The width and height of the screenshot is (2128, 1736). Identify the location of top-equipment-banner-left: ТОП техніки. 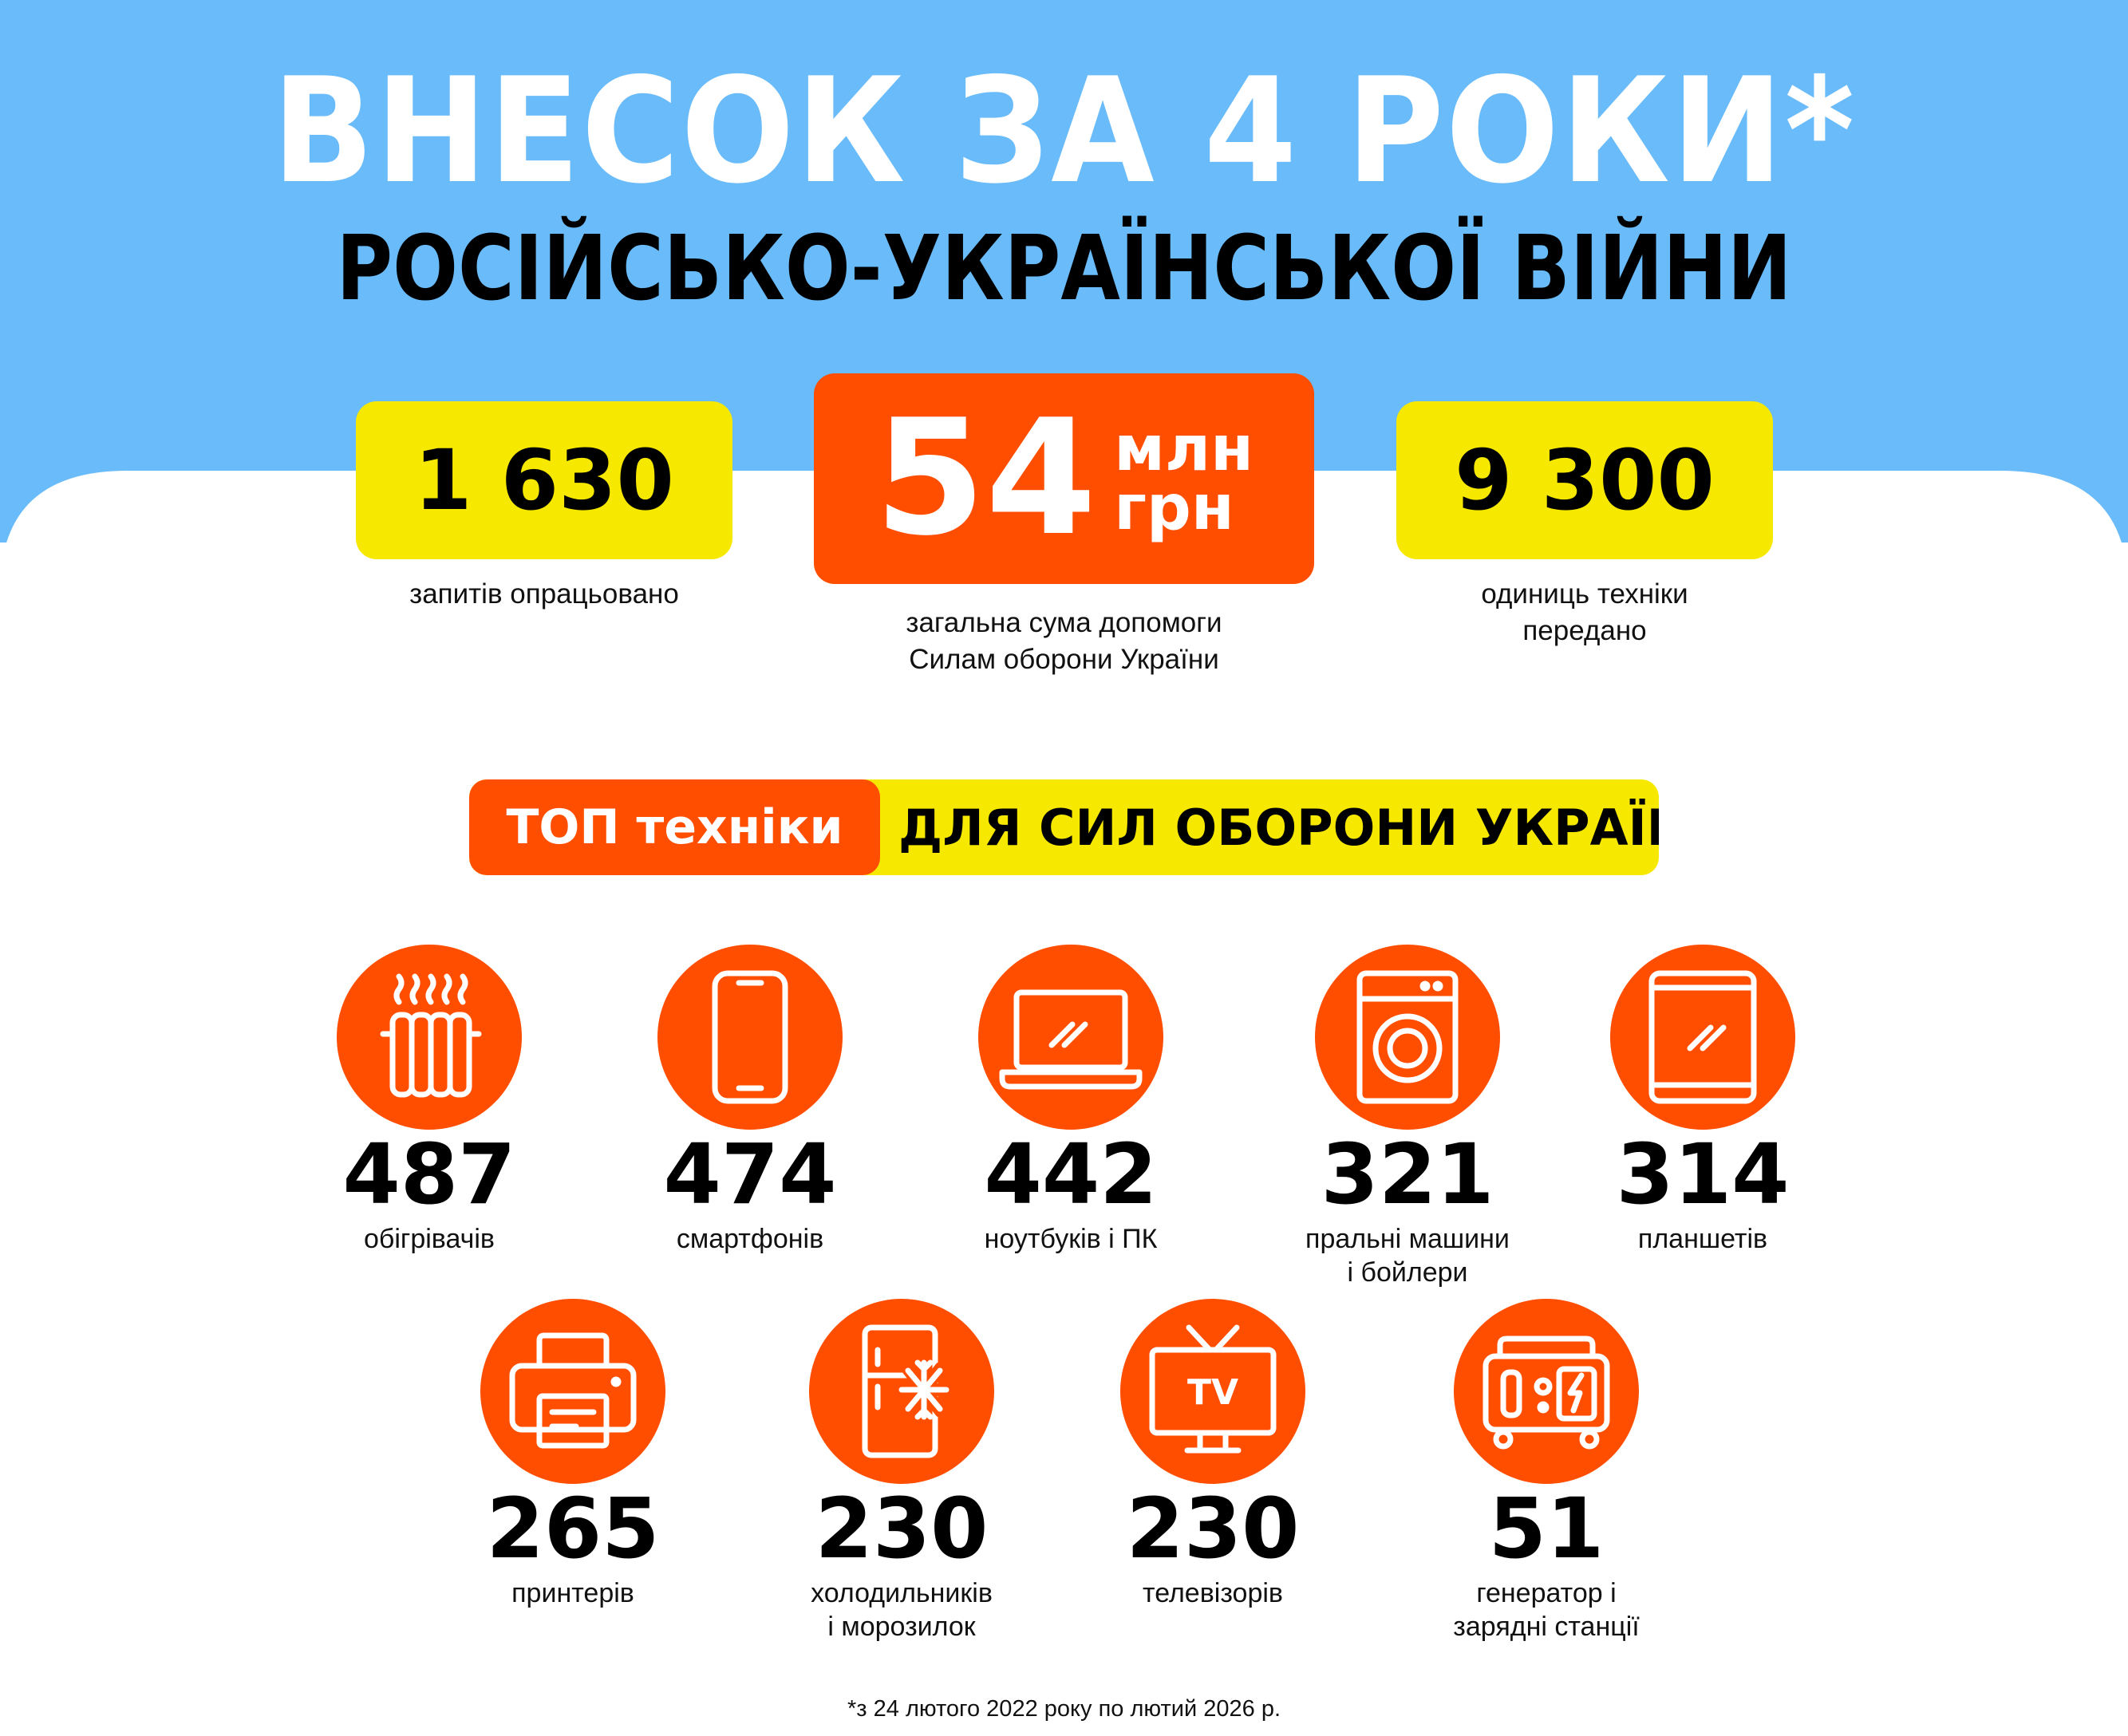
(675, 827).